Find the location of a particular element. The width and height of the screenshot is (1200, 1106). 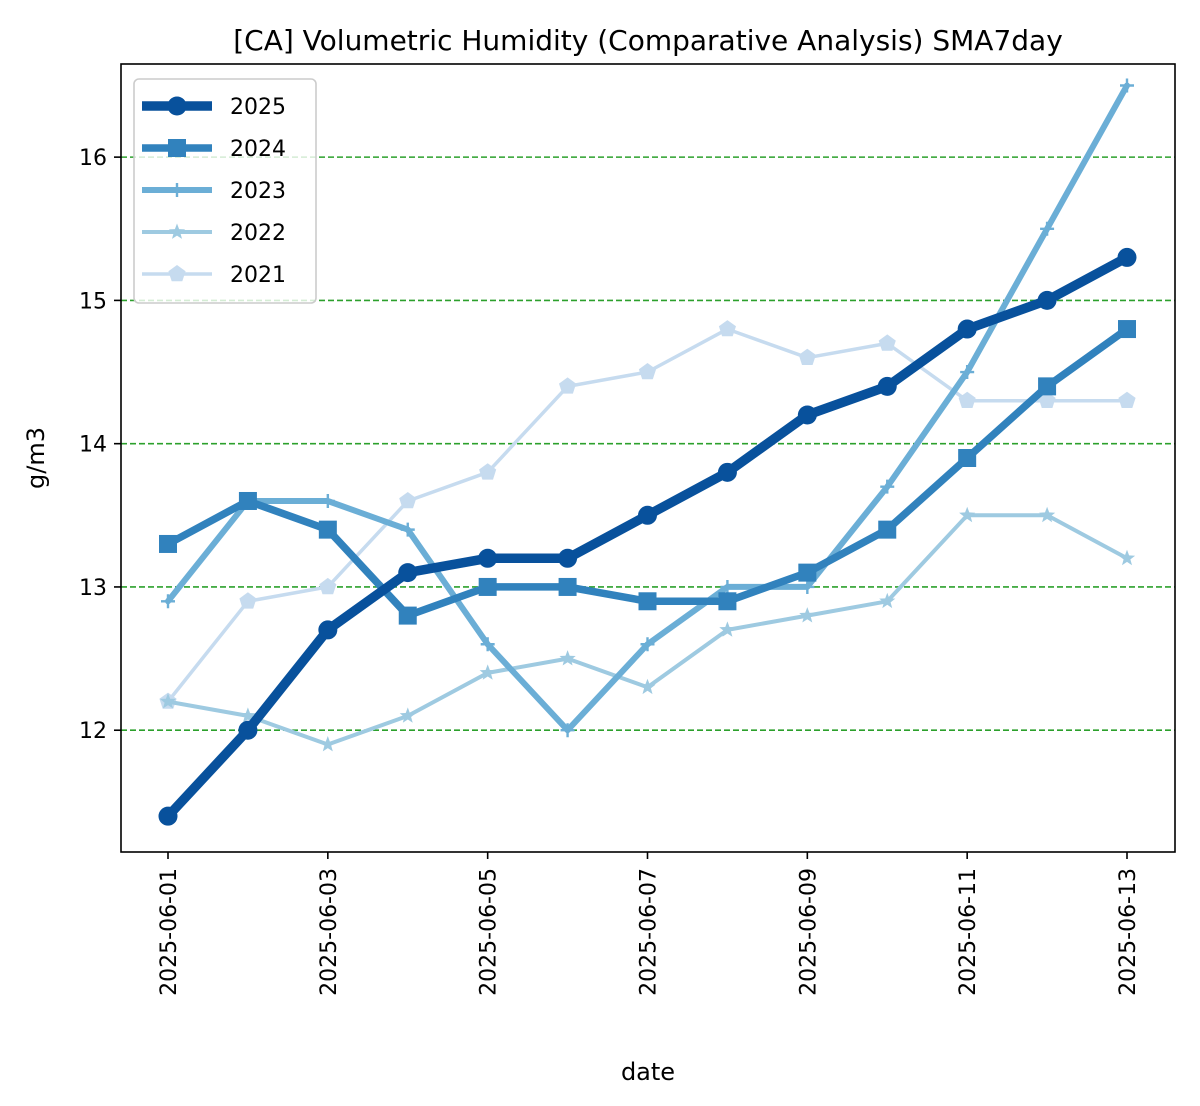

legend-item: 2024 is located at coordinates (214, 149).